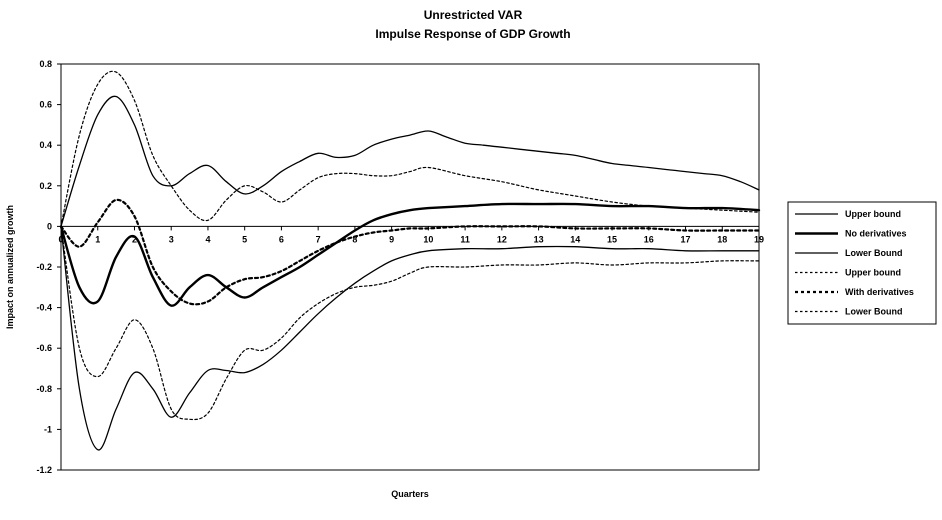  What do you see at coordinates (281, 239) in the screenshot?
I see `x-tick-label: 6` at bounding box center [281, 239].